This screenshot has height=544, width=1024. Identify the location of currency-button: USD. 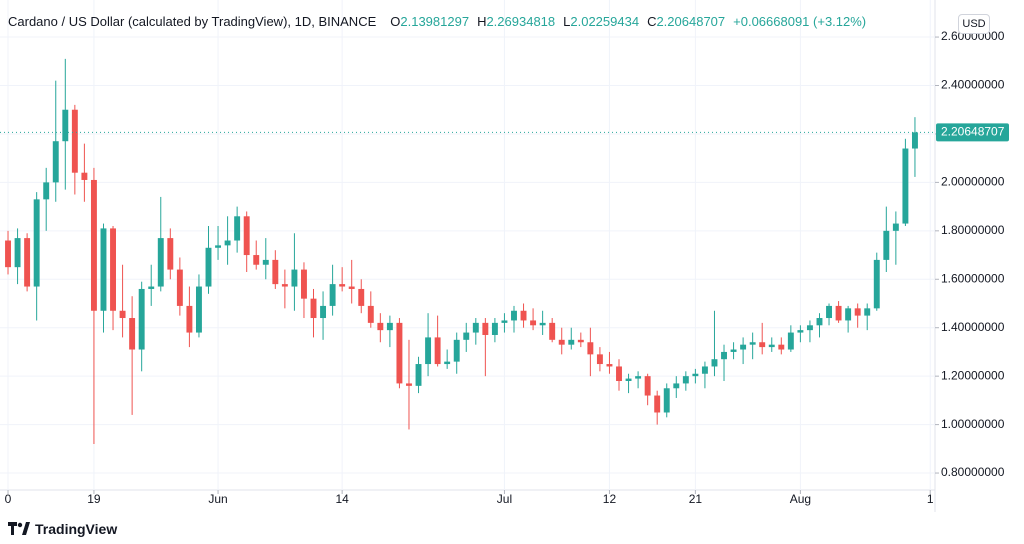
(974, 24).